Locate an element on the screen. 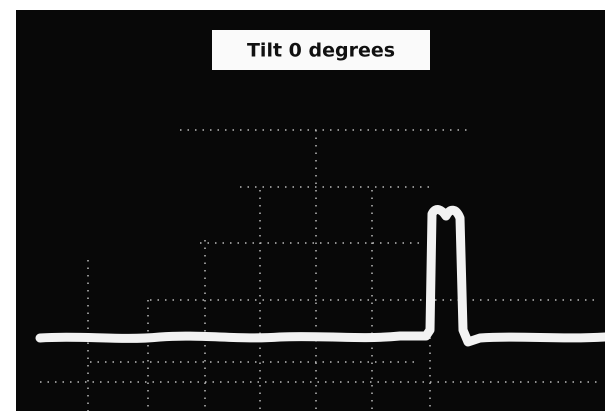 The image size is (605, 411). label-text: Tilt 0 degrees is located at coordinates (321, 51).